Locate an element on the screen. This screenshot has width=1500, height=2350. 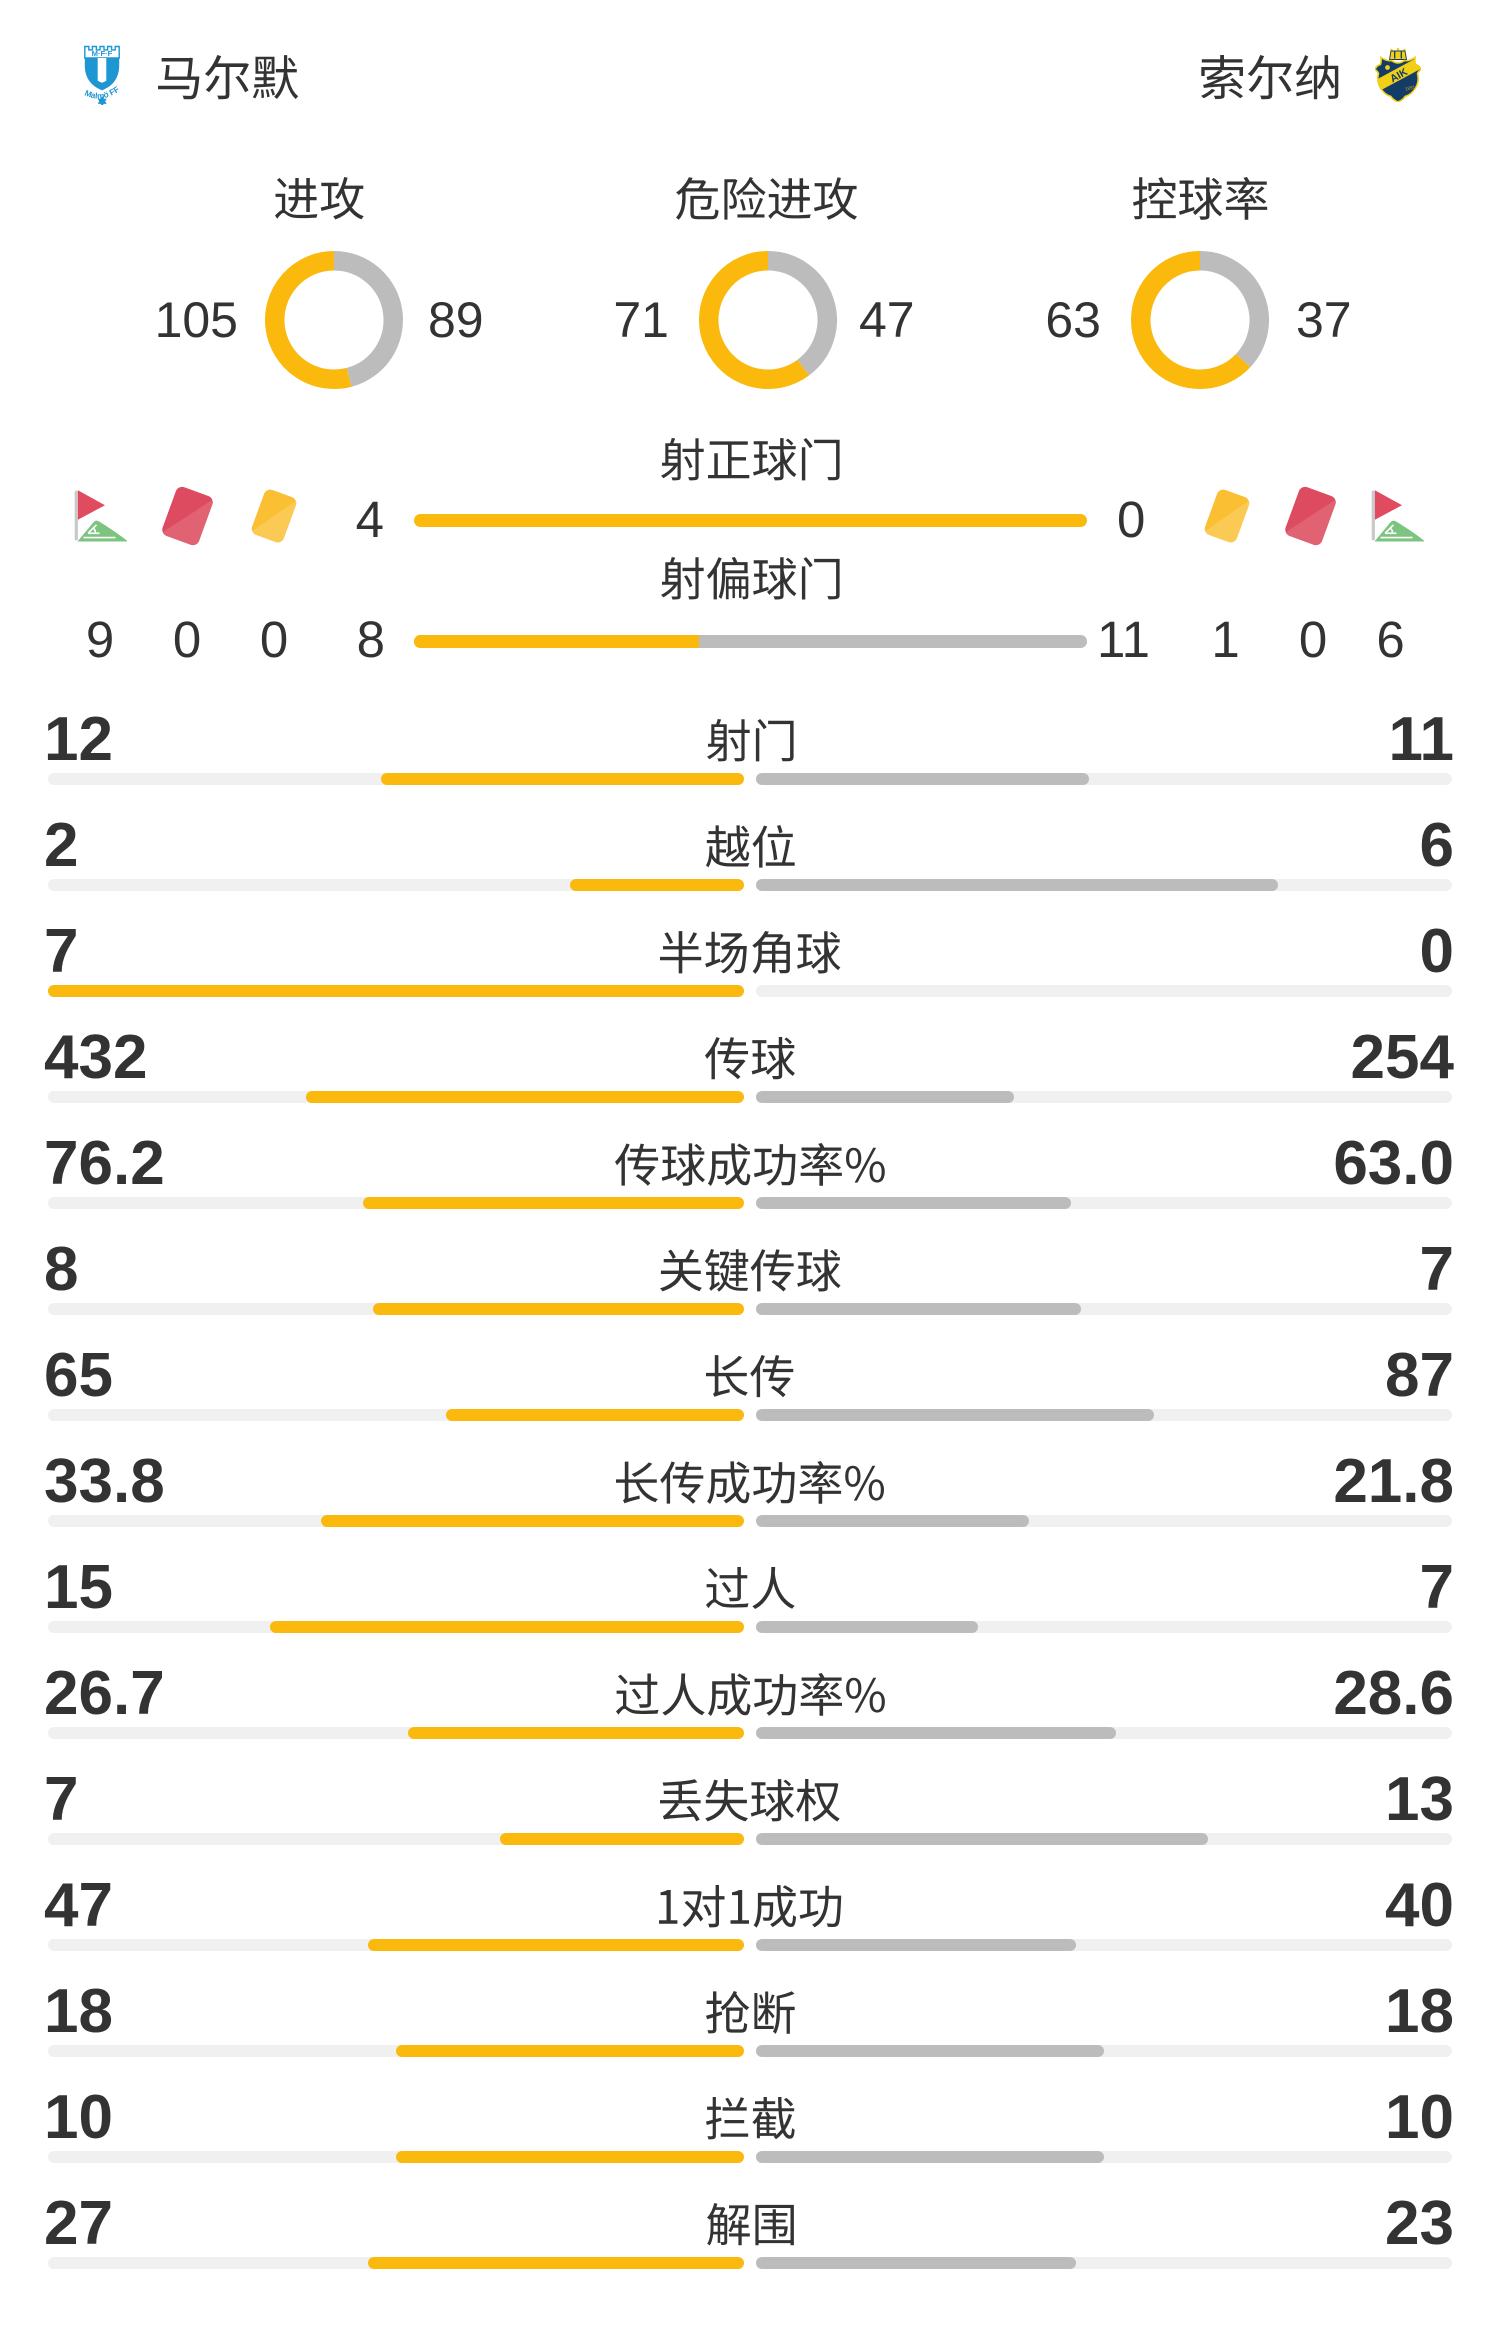
svg-text: M·F·F is located at coordinates (102, 53).